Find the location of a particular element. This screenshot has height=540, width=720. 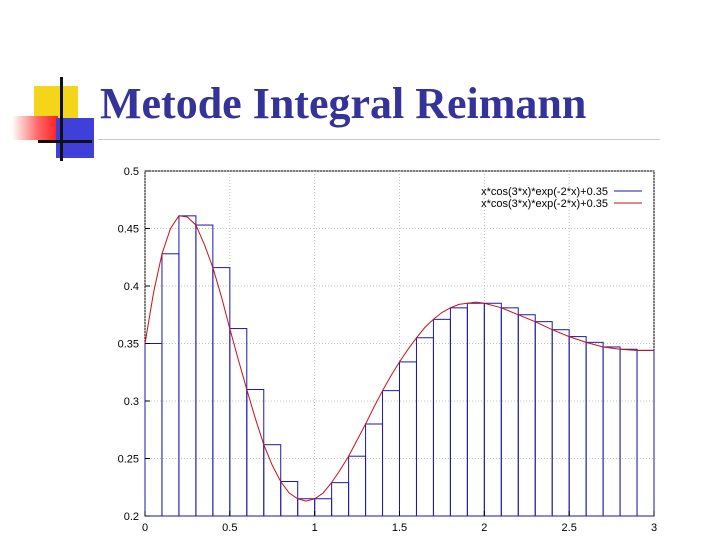

slide-title: Metode Integral Reimann is located at coordinates (343, 103).